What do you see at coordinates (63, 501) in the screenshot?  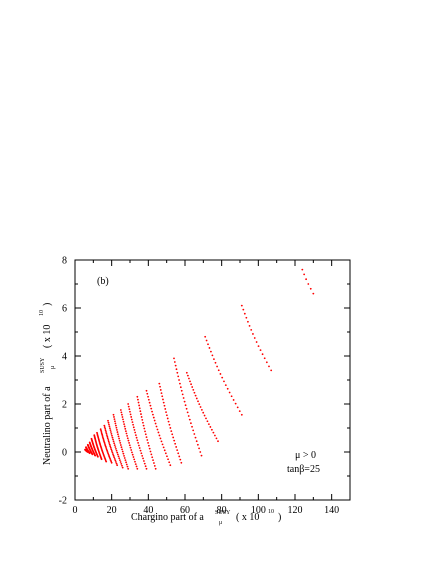 I see `y-tick-label: -2` at bounding box center [63, 501].